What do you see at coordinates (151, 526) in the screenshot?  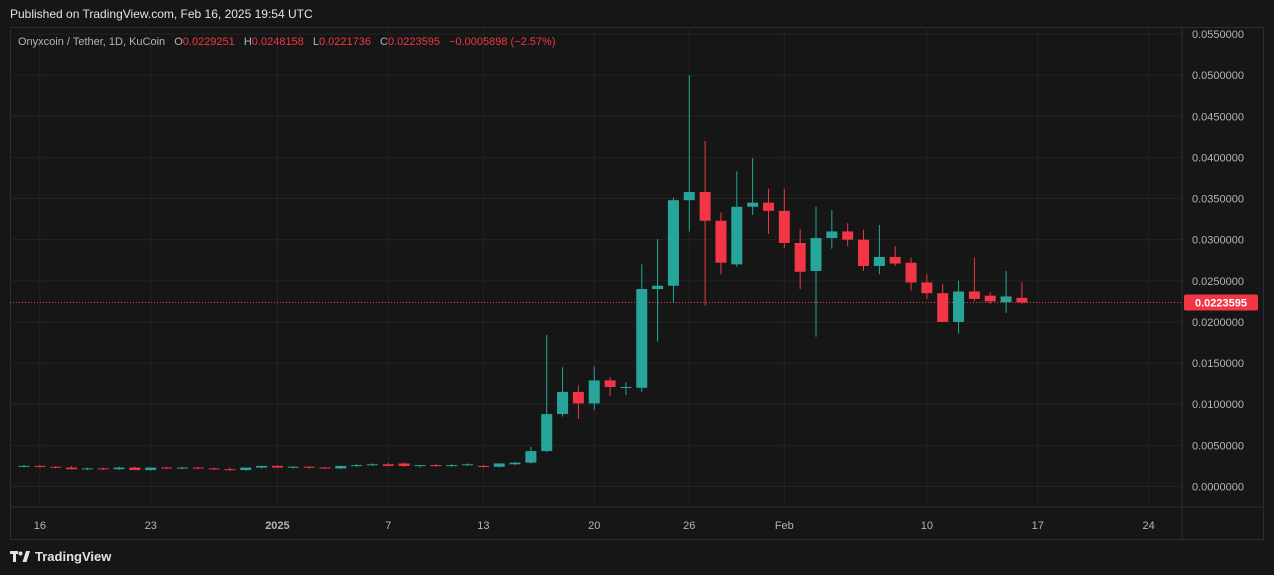 I see `x-tick-label: 23` at bounding box center [151, 526].